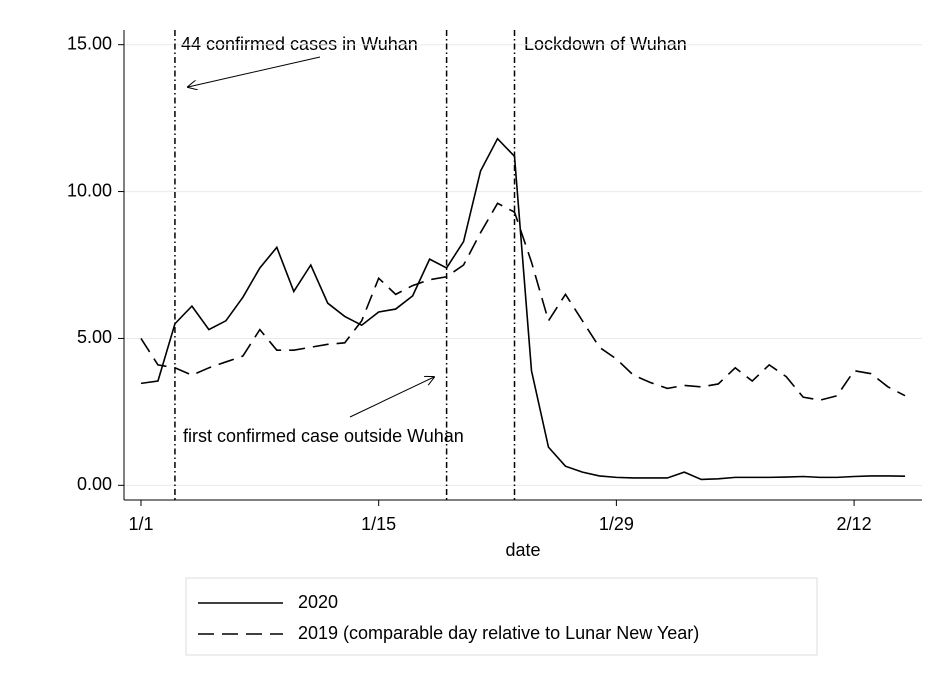 The width and height of the screenshot is (934, 684). What do you see at coordinates (89, 43) in the screenshot?
I see `y-tick-label: 15.00` at bounding box center [89, 43].